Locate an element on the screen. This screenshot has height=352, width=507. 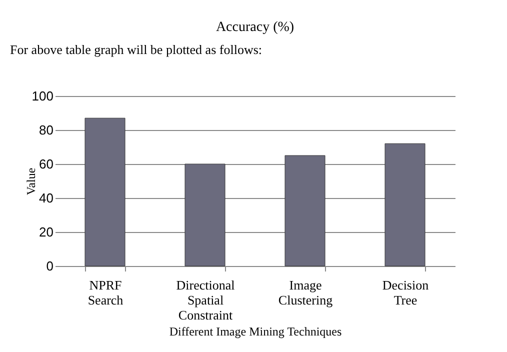
y-axis-title: Value is located at coordinates (31, 182).